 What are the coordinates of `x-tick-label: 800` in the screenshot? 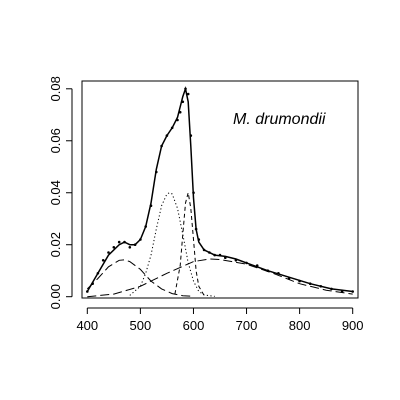 It's located at (300, 325).